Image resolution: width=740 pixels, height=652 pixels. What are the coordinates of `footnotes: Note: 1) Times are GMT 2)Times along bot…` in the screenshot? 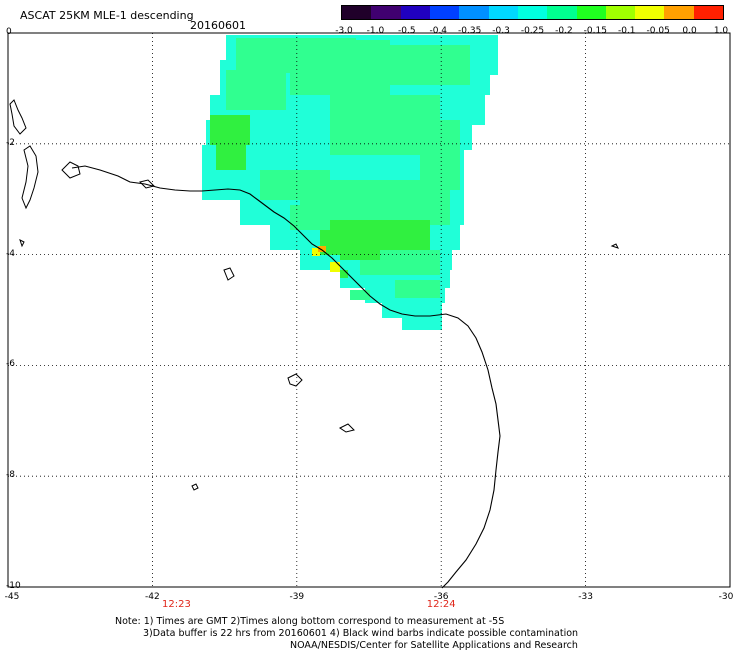 It's located at (346, 634).